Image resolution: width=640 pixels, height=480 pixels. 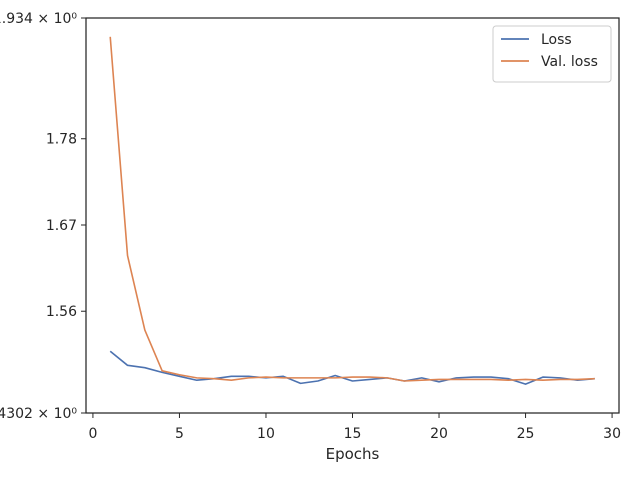 I want to click on legend-label: Val. loss, so click(x=569, y=62).